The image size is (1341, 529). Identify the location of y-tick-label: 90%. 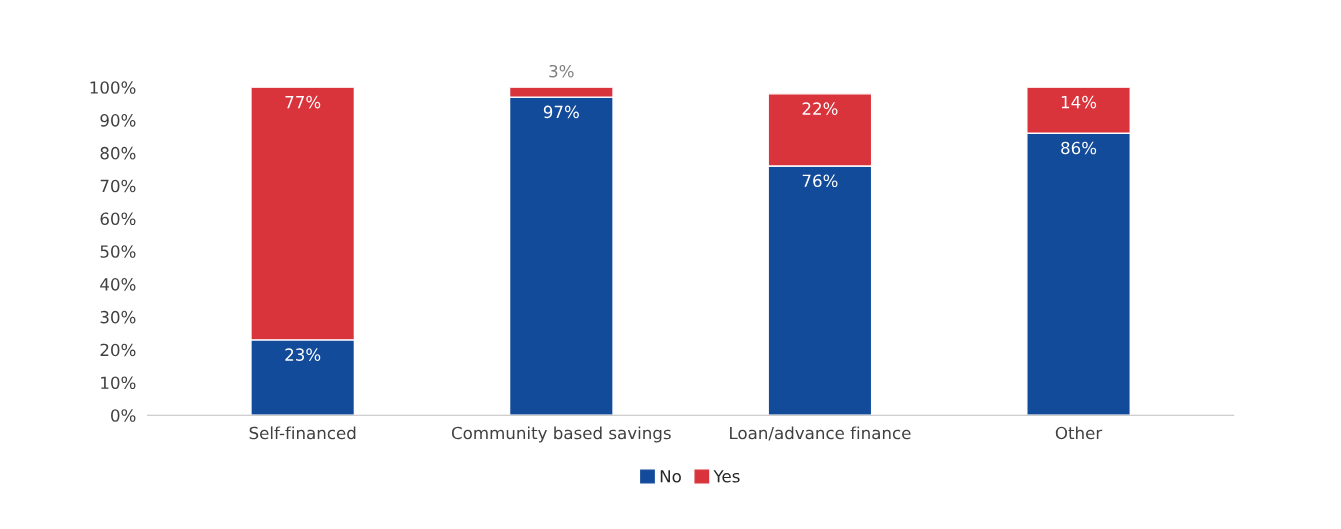
(118, 120).